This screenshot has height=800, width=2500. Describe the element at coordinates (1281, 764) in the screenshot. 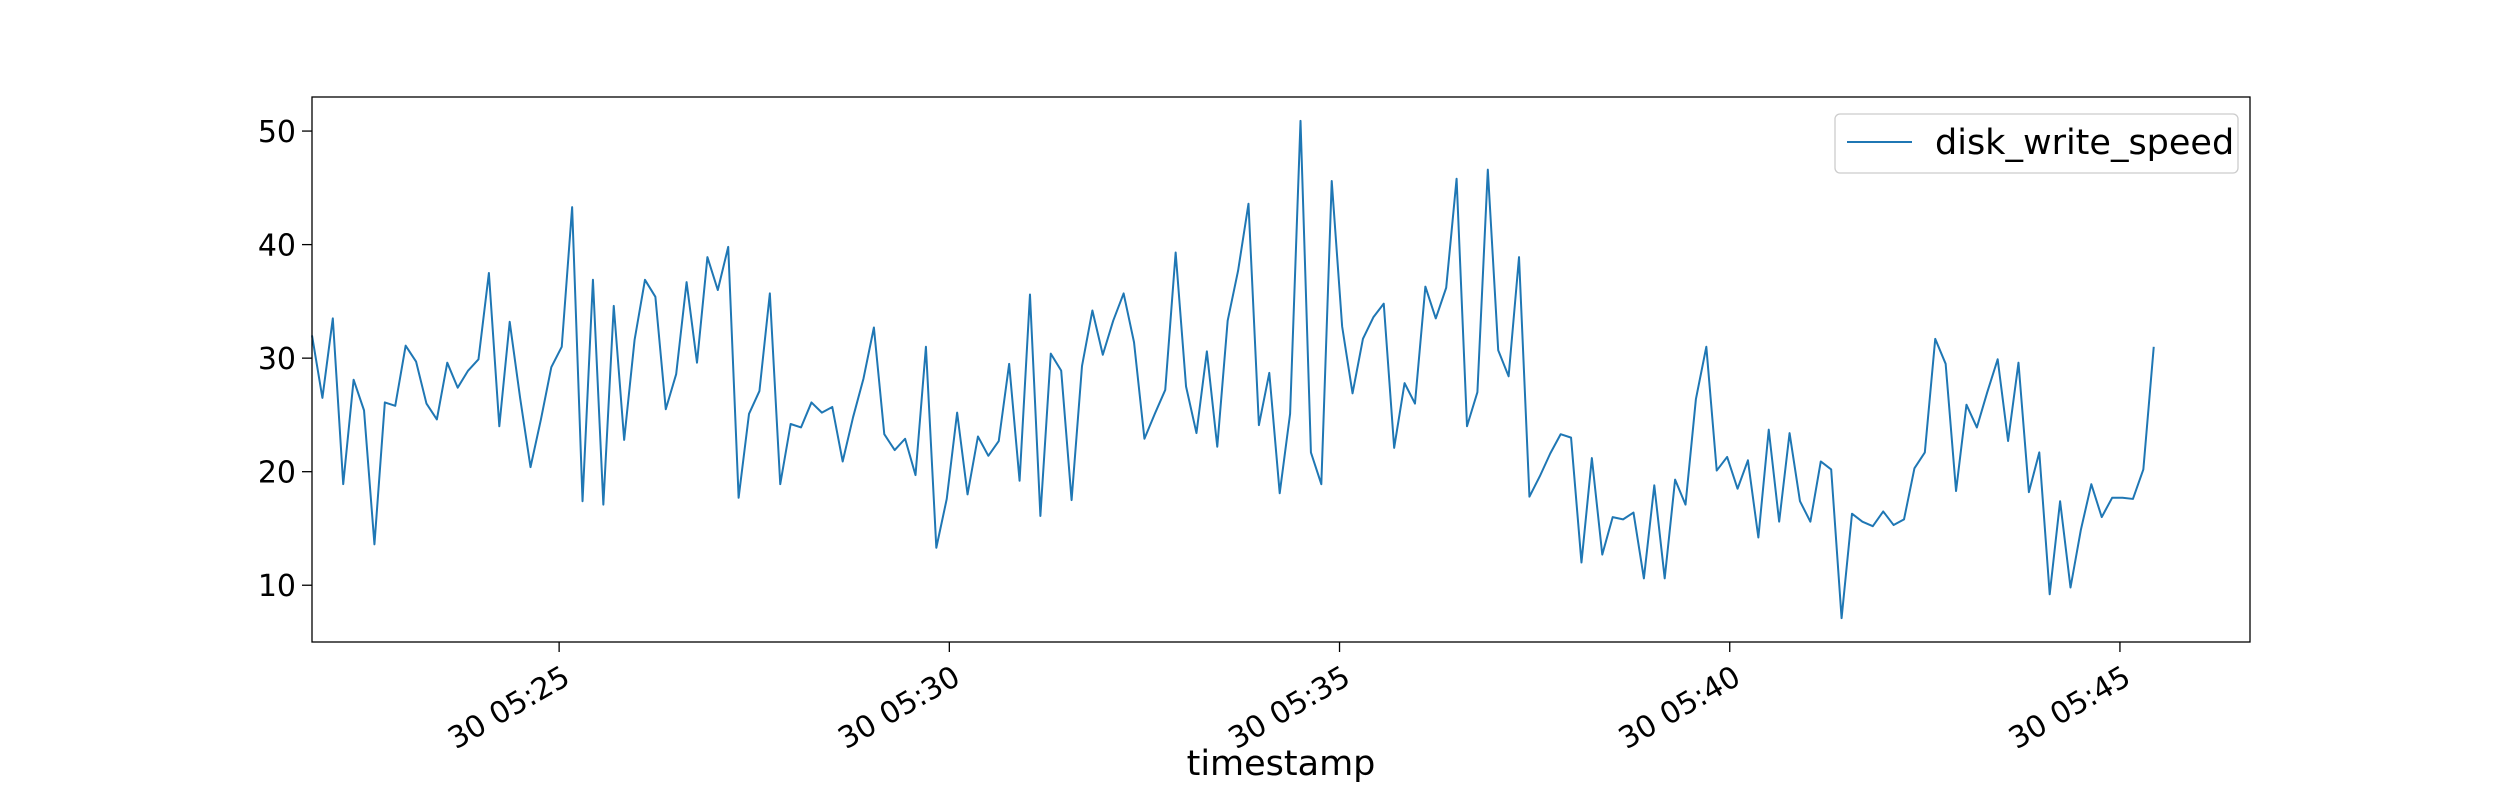

I see `x-axis-label: timestamp` at that location.